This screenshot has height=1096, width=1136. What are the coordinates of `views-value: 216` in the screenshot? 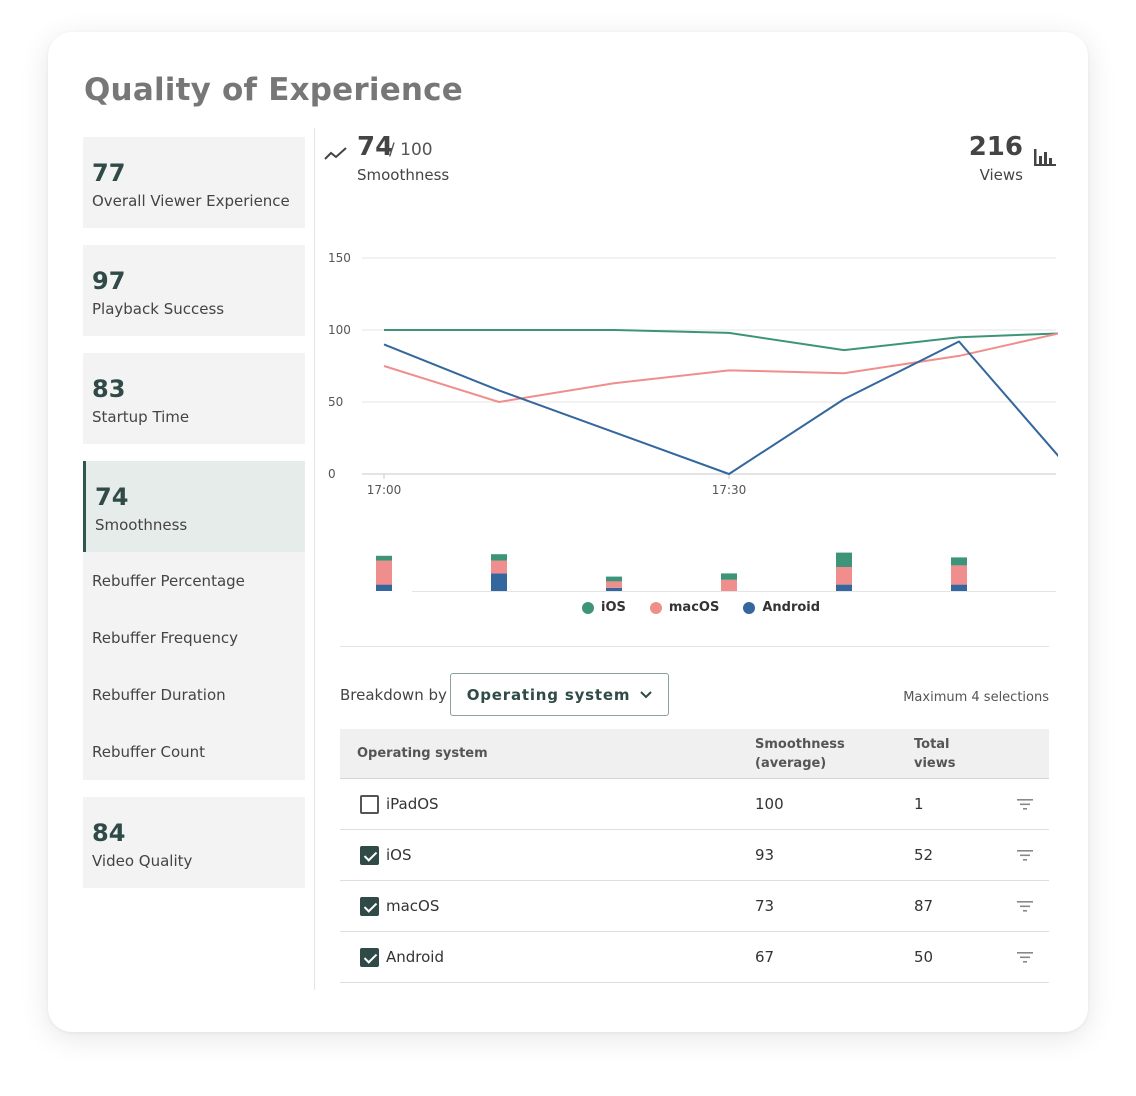 It's located at (995, 147).